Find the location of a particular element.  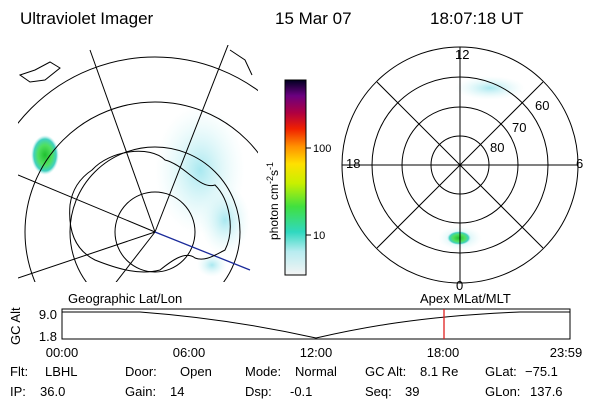

status-label: Dsp: is located at coordinates (258, 391).